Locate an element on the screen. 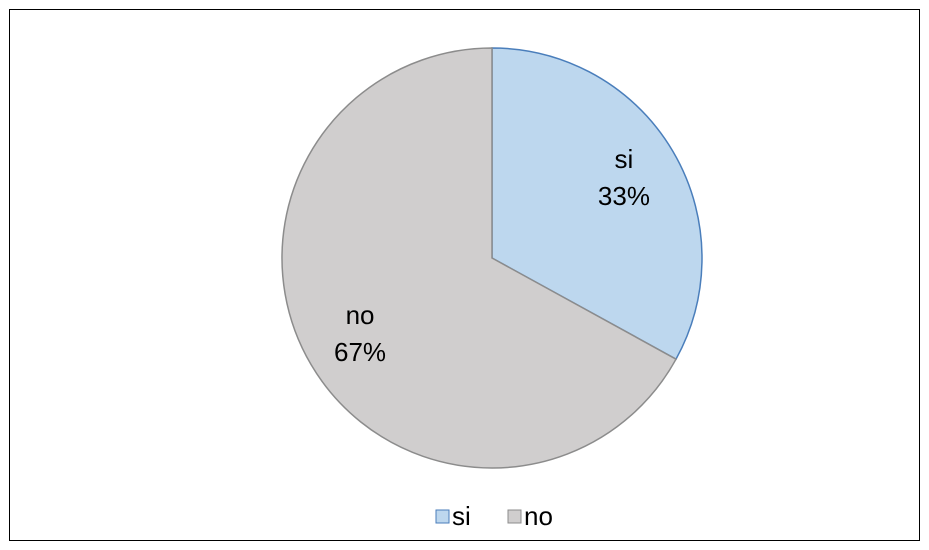 The width and height of the screenshot is (929, 550). pie-slice is located at coordinates (597, 204).